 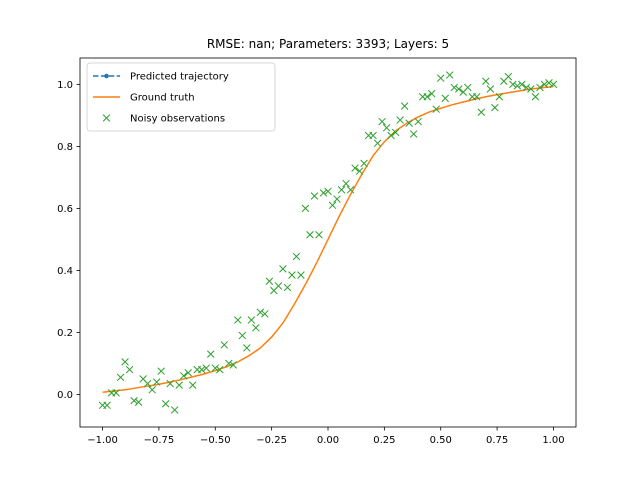 What do you see at coordinates (441, 440) in the screenshot?
I see `x-tick-label: 0.50` at bounding box center [441, 440].